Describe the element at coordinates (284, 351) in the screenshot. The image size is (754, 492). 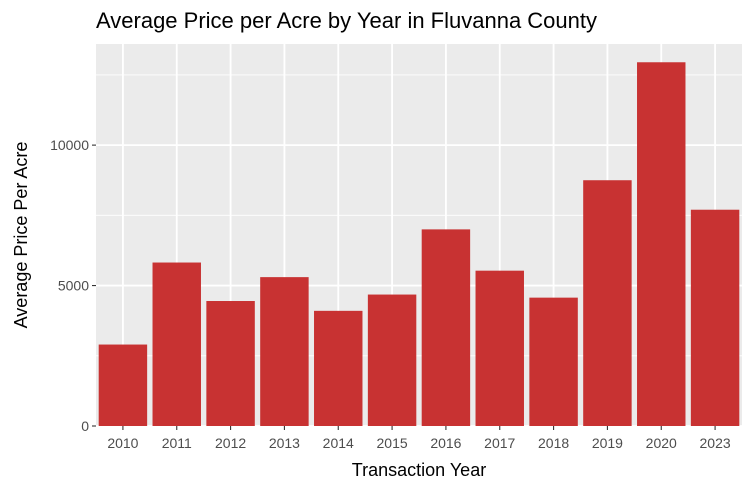
I see `bar-2013` at that location.